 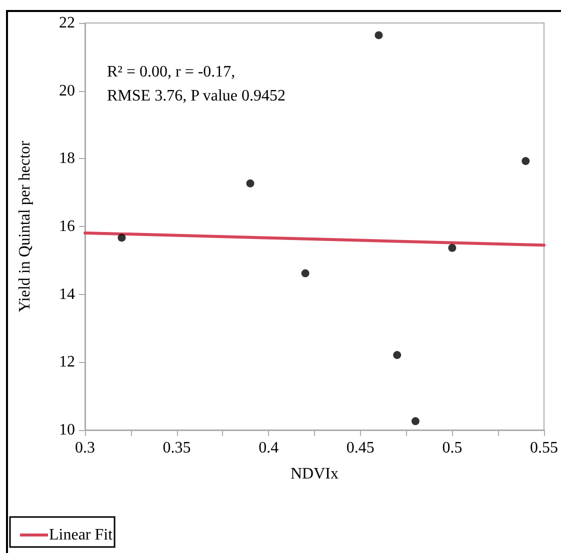 I want to click on y-tick-label: 20, so click(x=67, y=91).